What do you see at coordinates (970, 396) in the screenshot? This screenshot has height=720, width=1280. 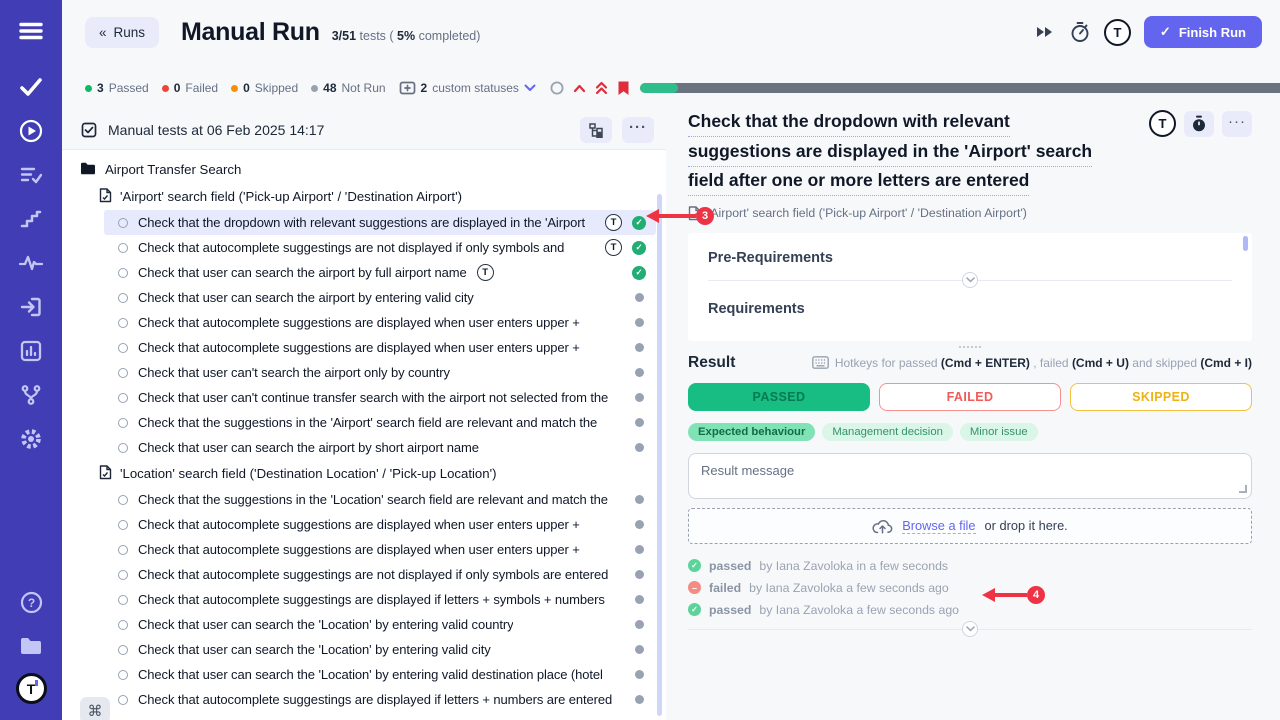 I see `failed-button: FAILED` at bounding box center [970, 396].